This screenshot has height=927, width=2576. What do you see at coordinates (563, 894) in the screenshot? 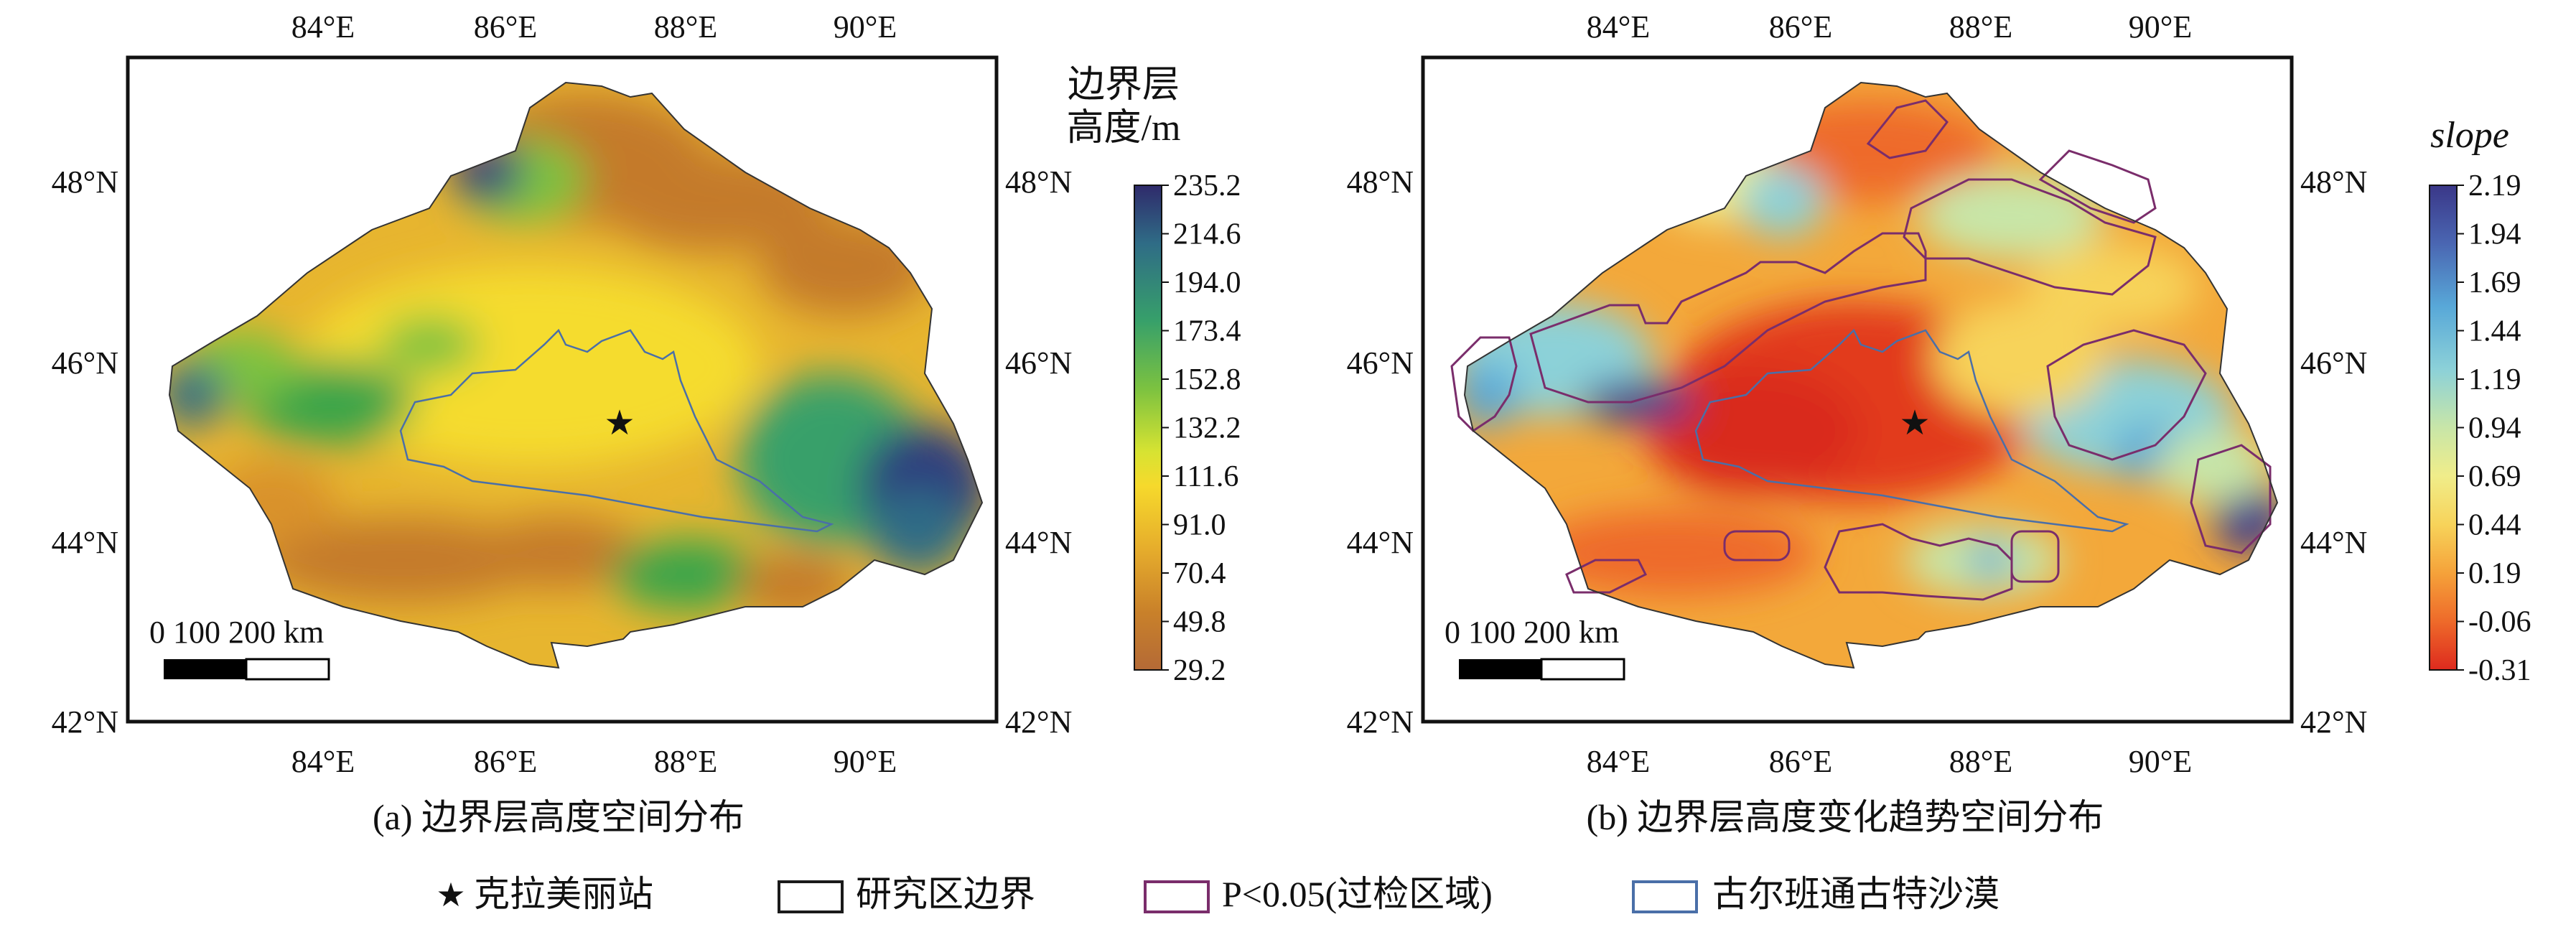
I see `legend-label: 克拉美丽站` at bounding box center [563, 894].